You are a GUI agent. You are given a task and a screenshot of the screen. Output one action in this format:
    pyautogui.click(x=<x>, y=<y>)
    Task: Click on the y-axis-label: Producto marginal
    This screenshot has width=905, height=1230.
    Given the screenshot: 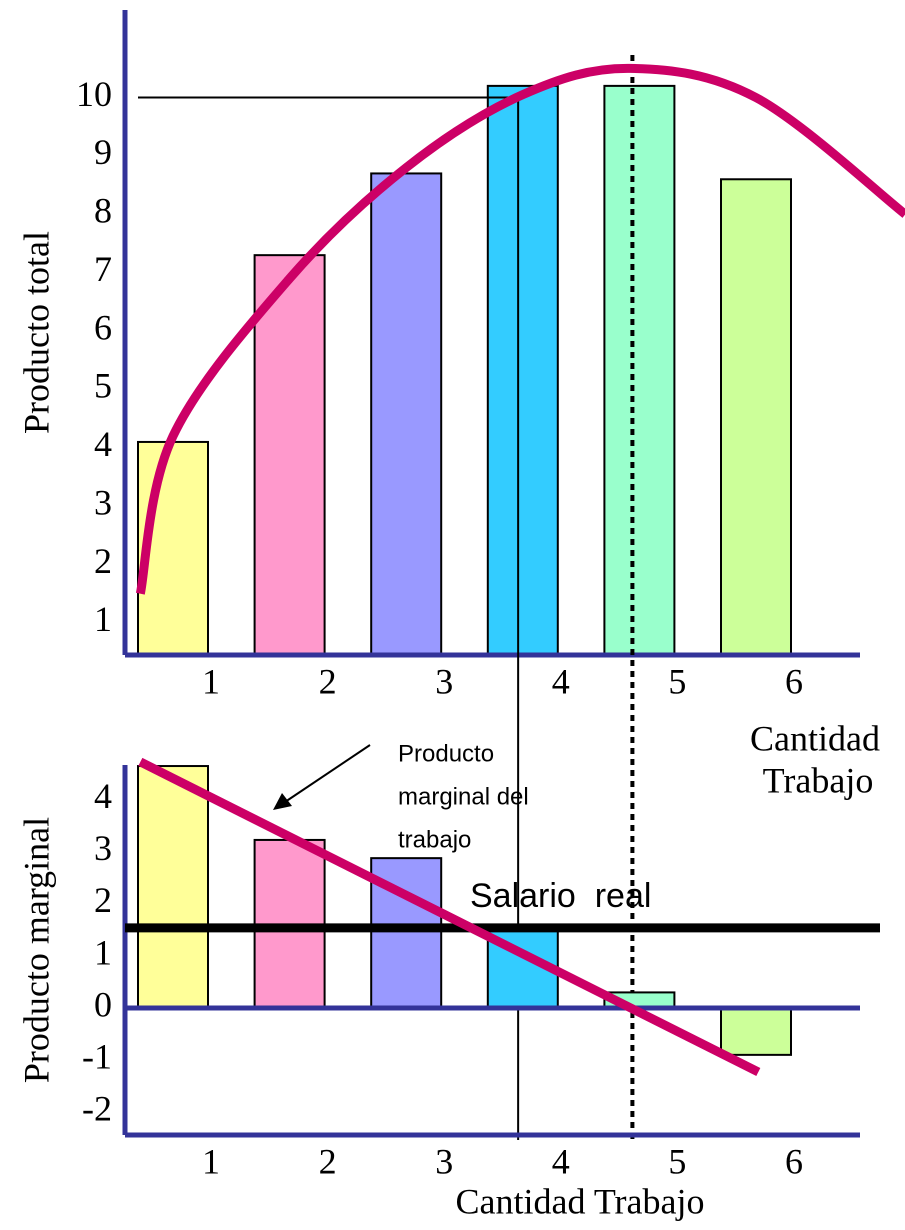 What is the action you would take?
    pyautogui.click(x=36, y=950)
    